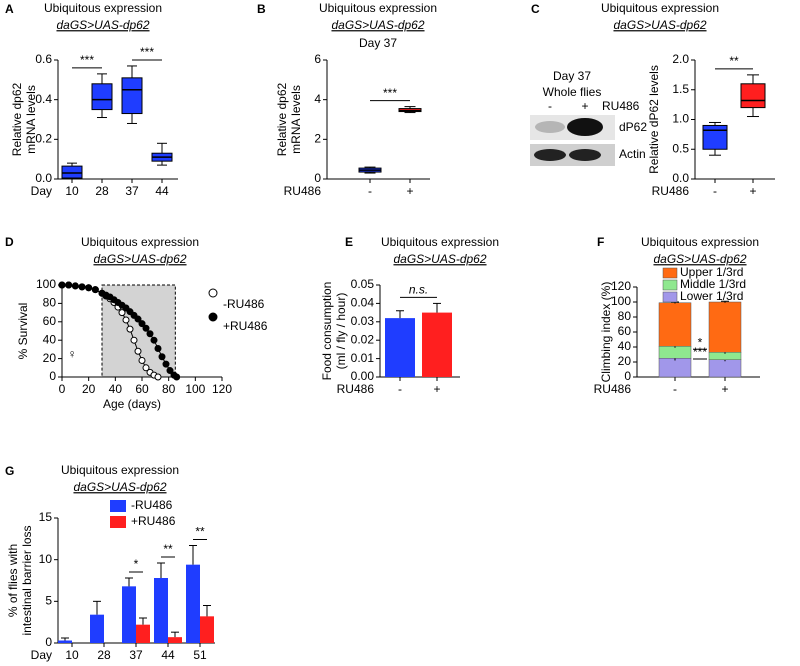 This screenshot has width=800, height=666. Describe the element at coordinates (654, 119) in the screenshot. I see `y-axis-label: Relative dP62 levels` at that location.